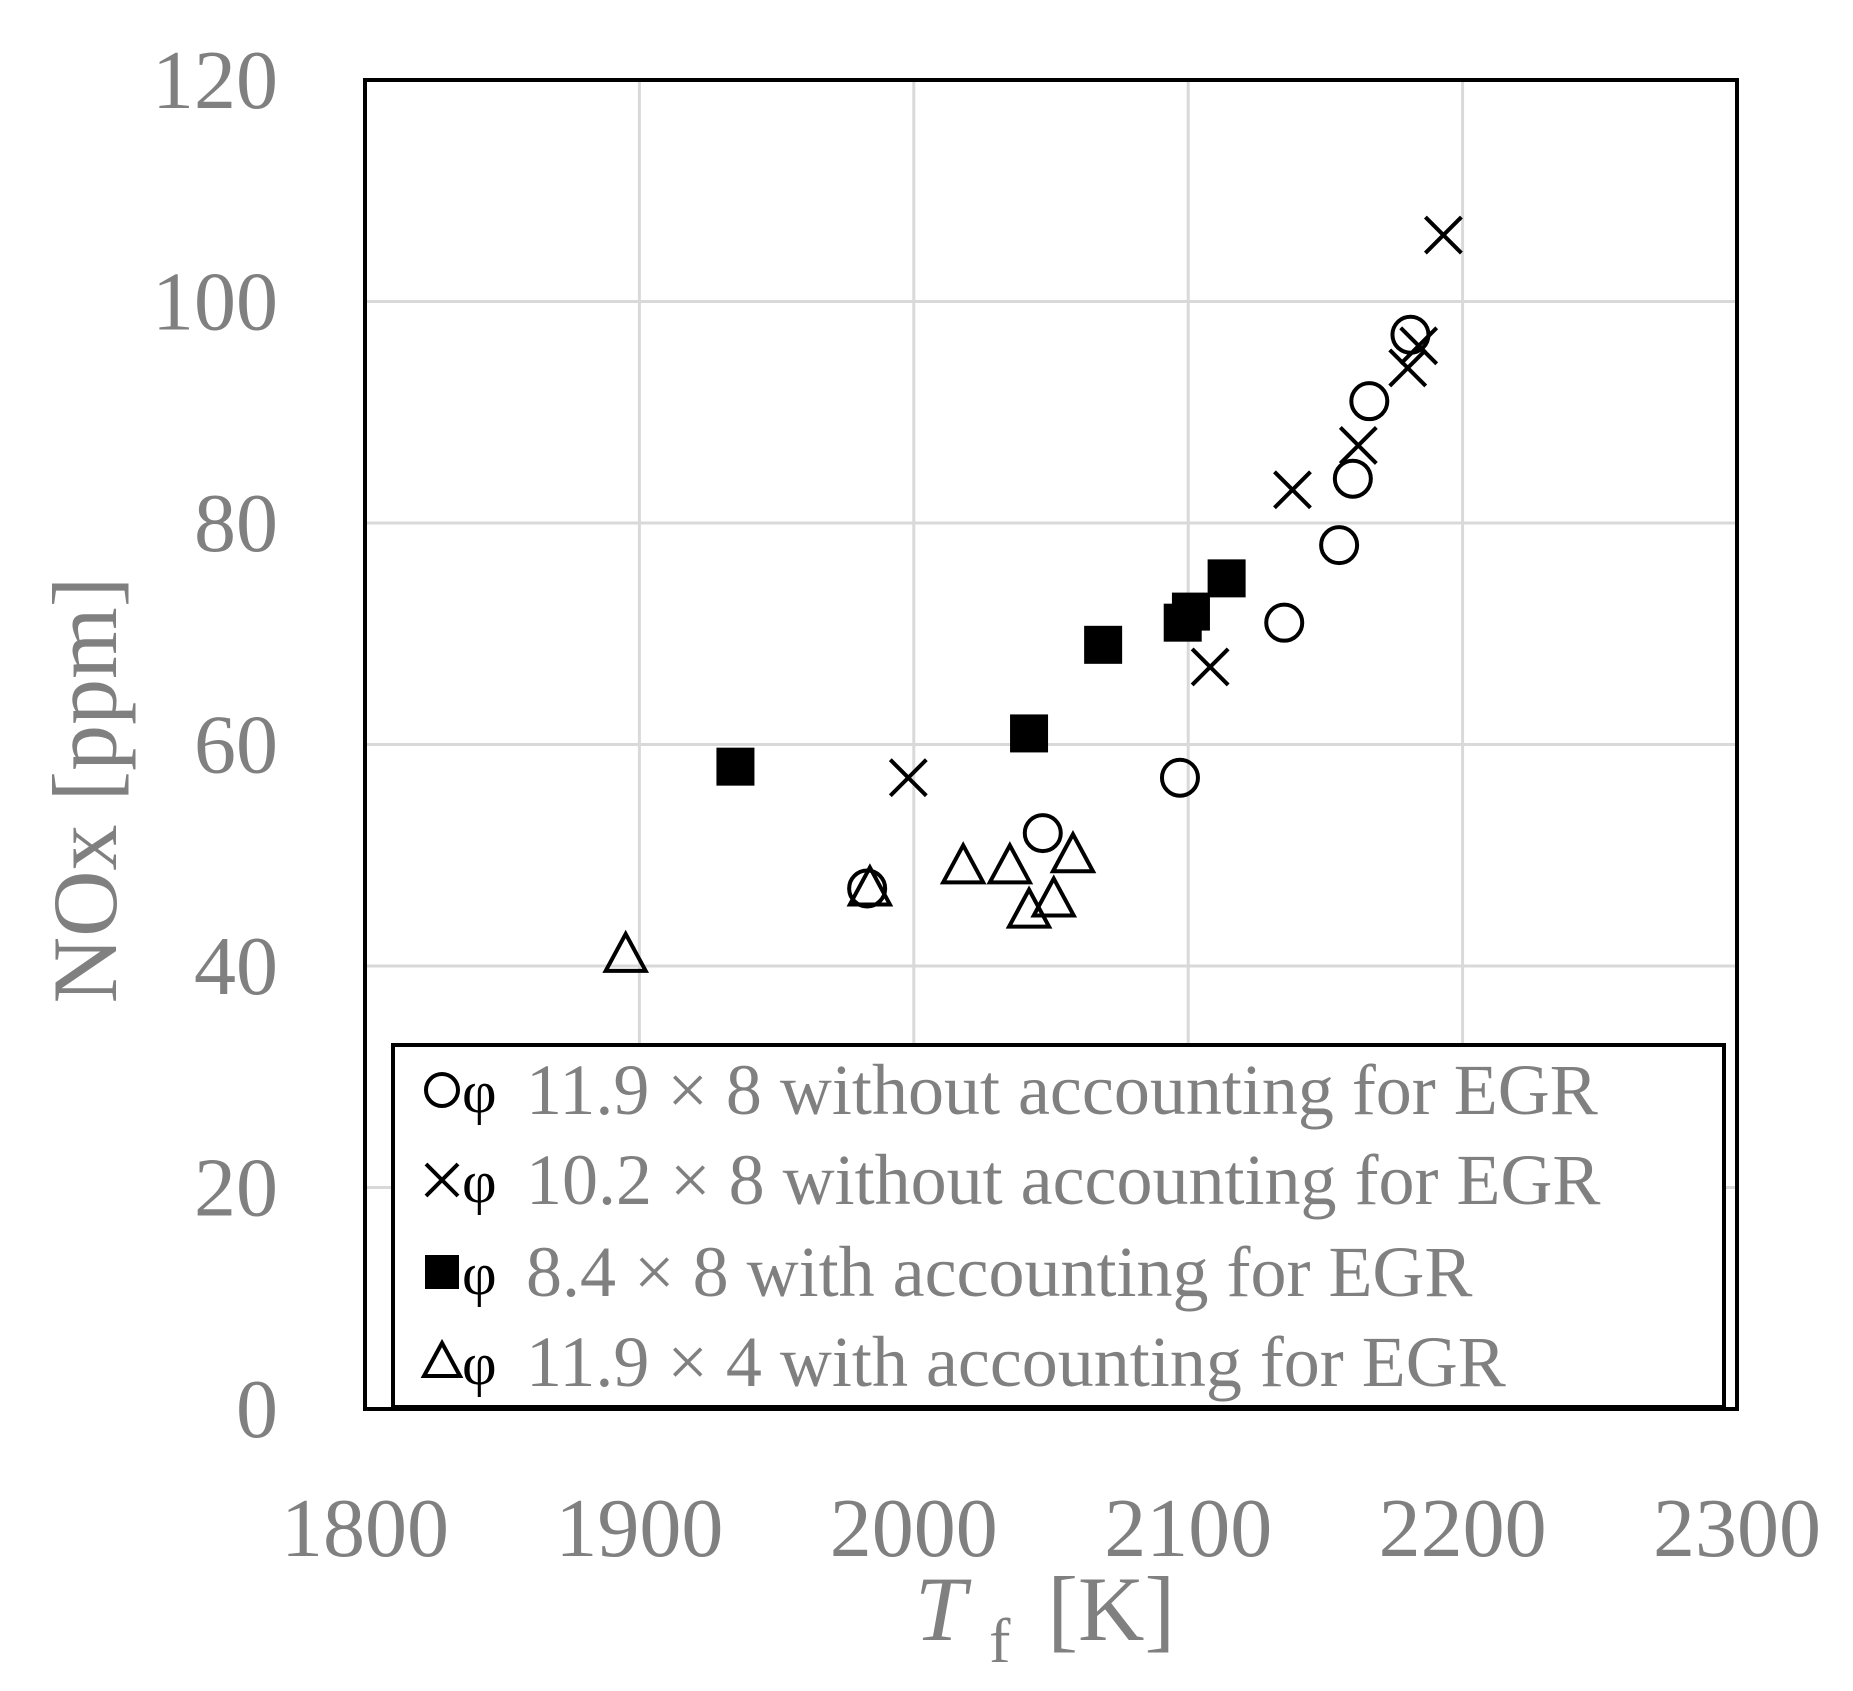 Image resolution: width=1853 pixels, height=1691 pixels. What do you see at coordinates (85, 790) in the screenshot?
I see `y-axis-title: NOx [ppm]` at bounding box center [85, 790].